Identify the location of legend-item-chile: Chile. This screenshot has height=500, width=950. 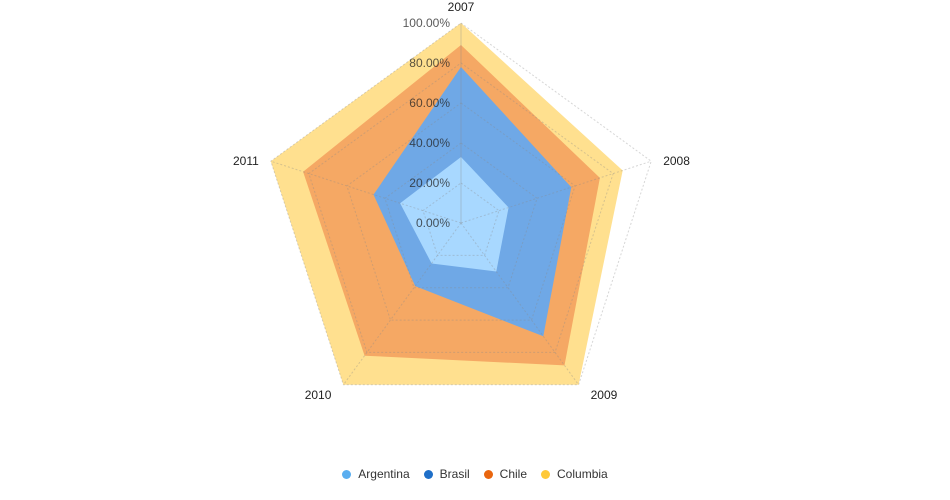
(505, 474).